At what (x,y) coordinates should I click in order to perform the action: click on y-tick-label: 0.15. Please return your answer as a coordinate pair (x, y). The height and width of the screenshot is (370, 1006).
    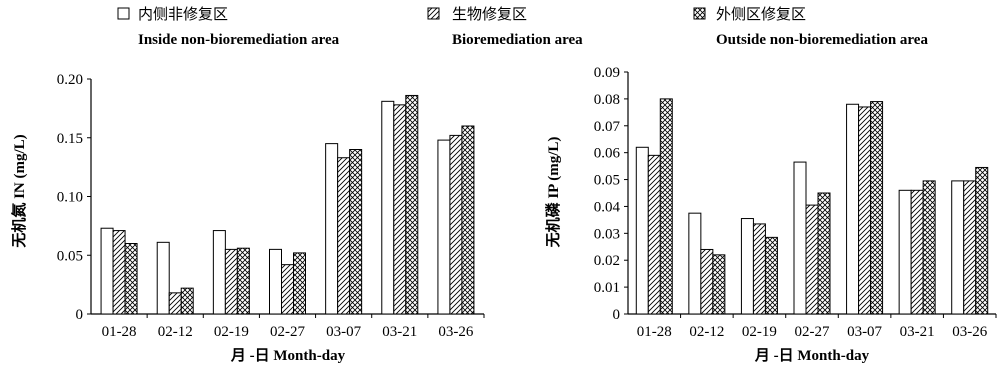
    Looking at the image, I should click on (70, 139).